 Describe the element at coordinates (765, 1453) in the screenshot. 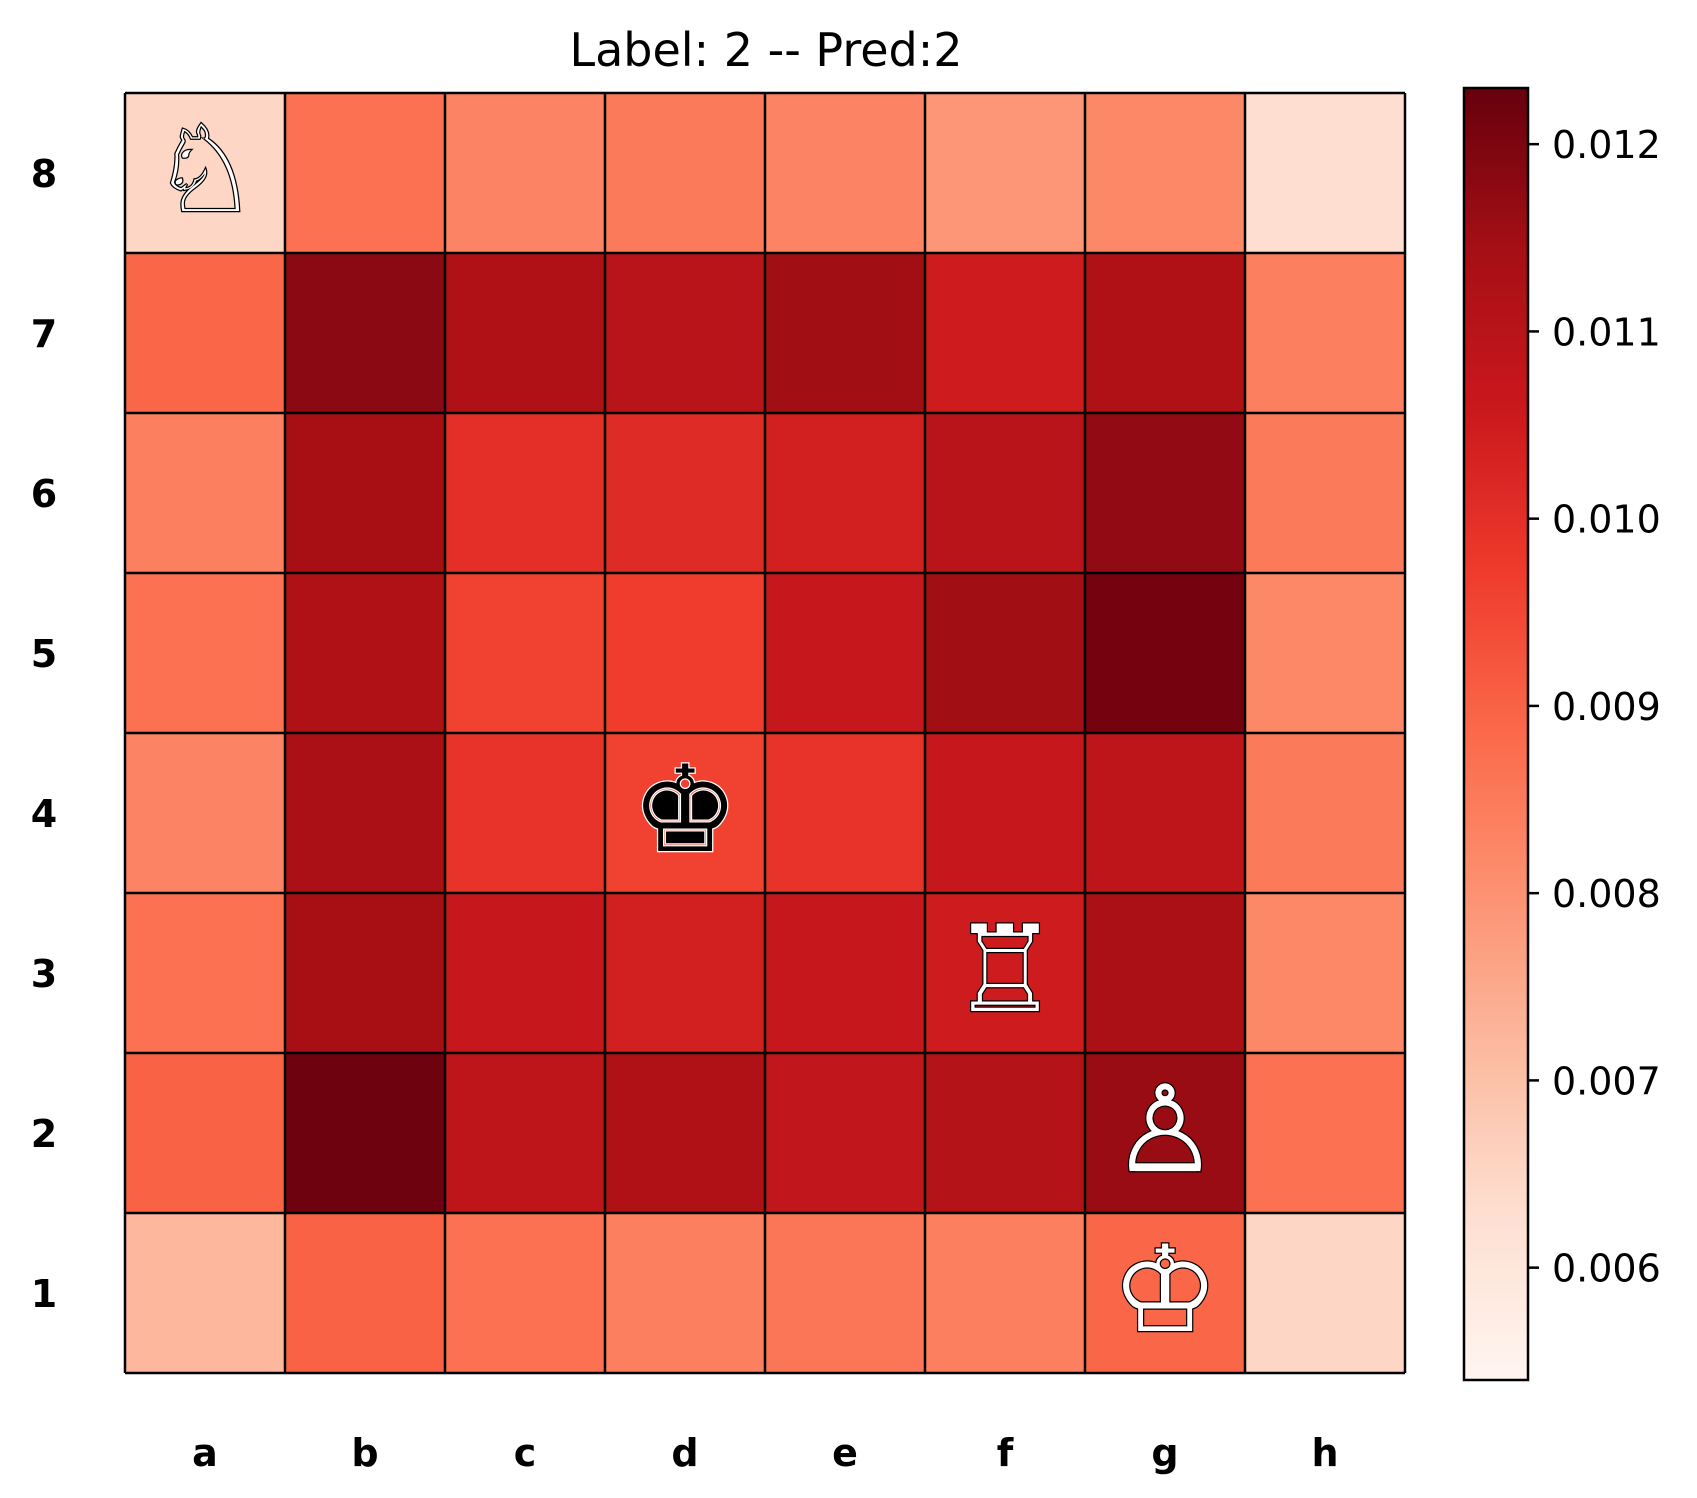

I see `file-labels: a b c d e f g h` at that location.